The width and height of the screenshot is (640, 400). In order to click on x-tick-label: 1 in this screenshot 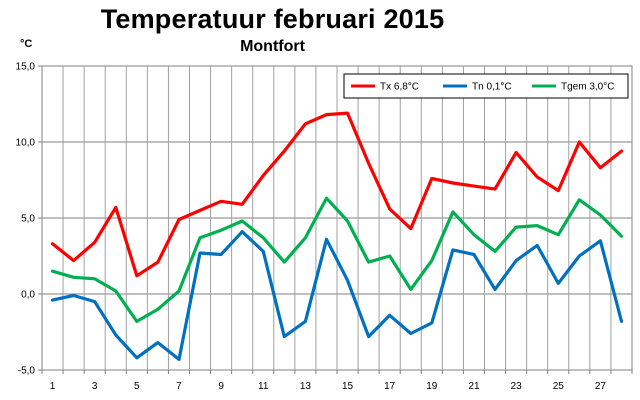, I will do `click(53, 386)`.